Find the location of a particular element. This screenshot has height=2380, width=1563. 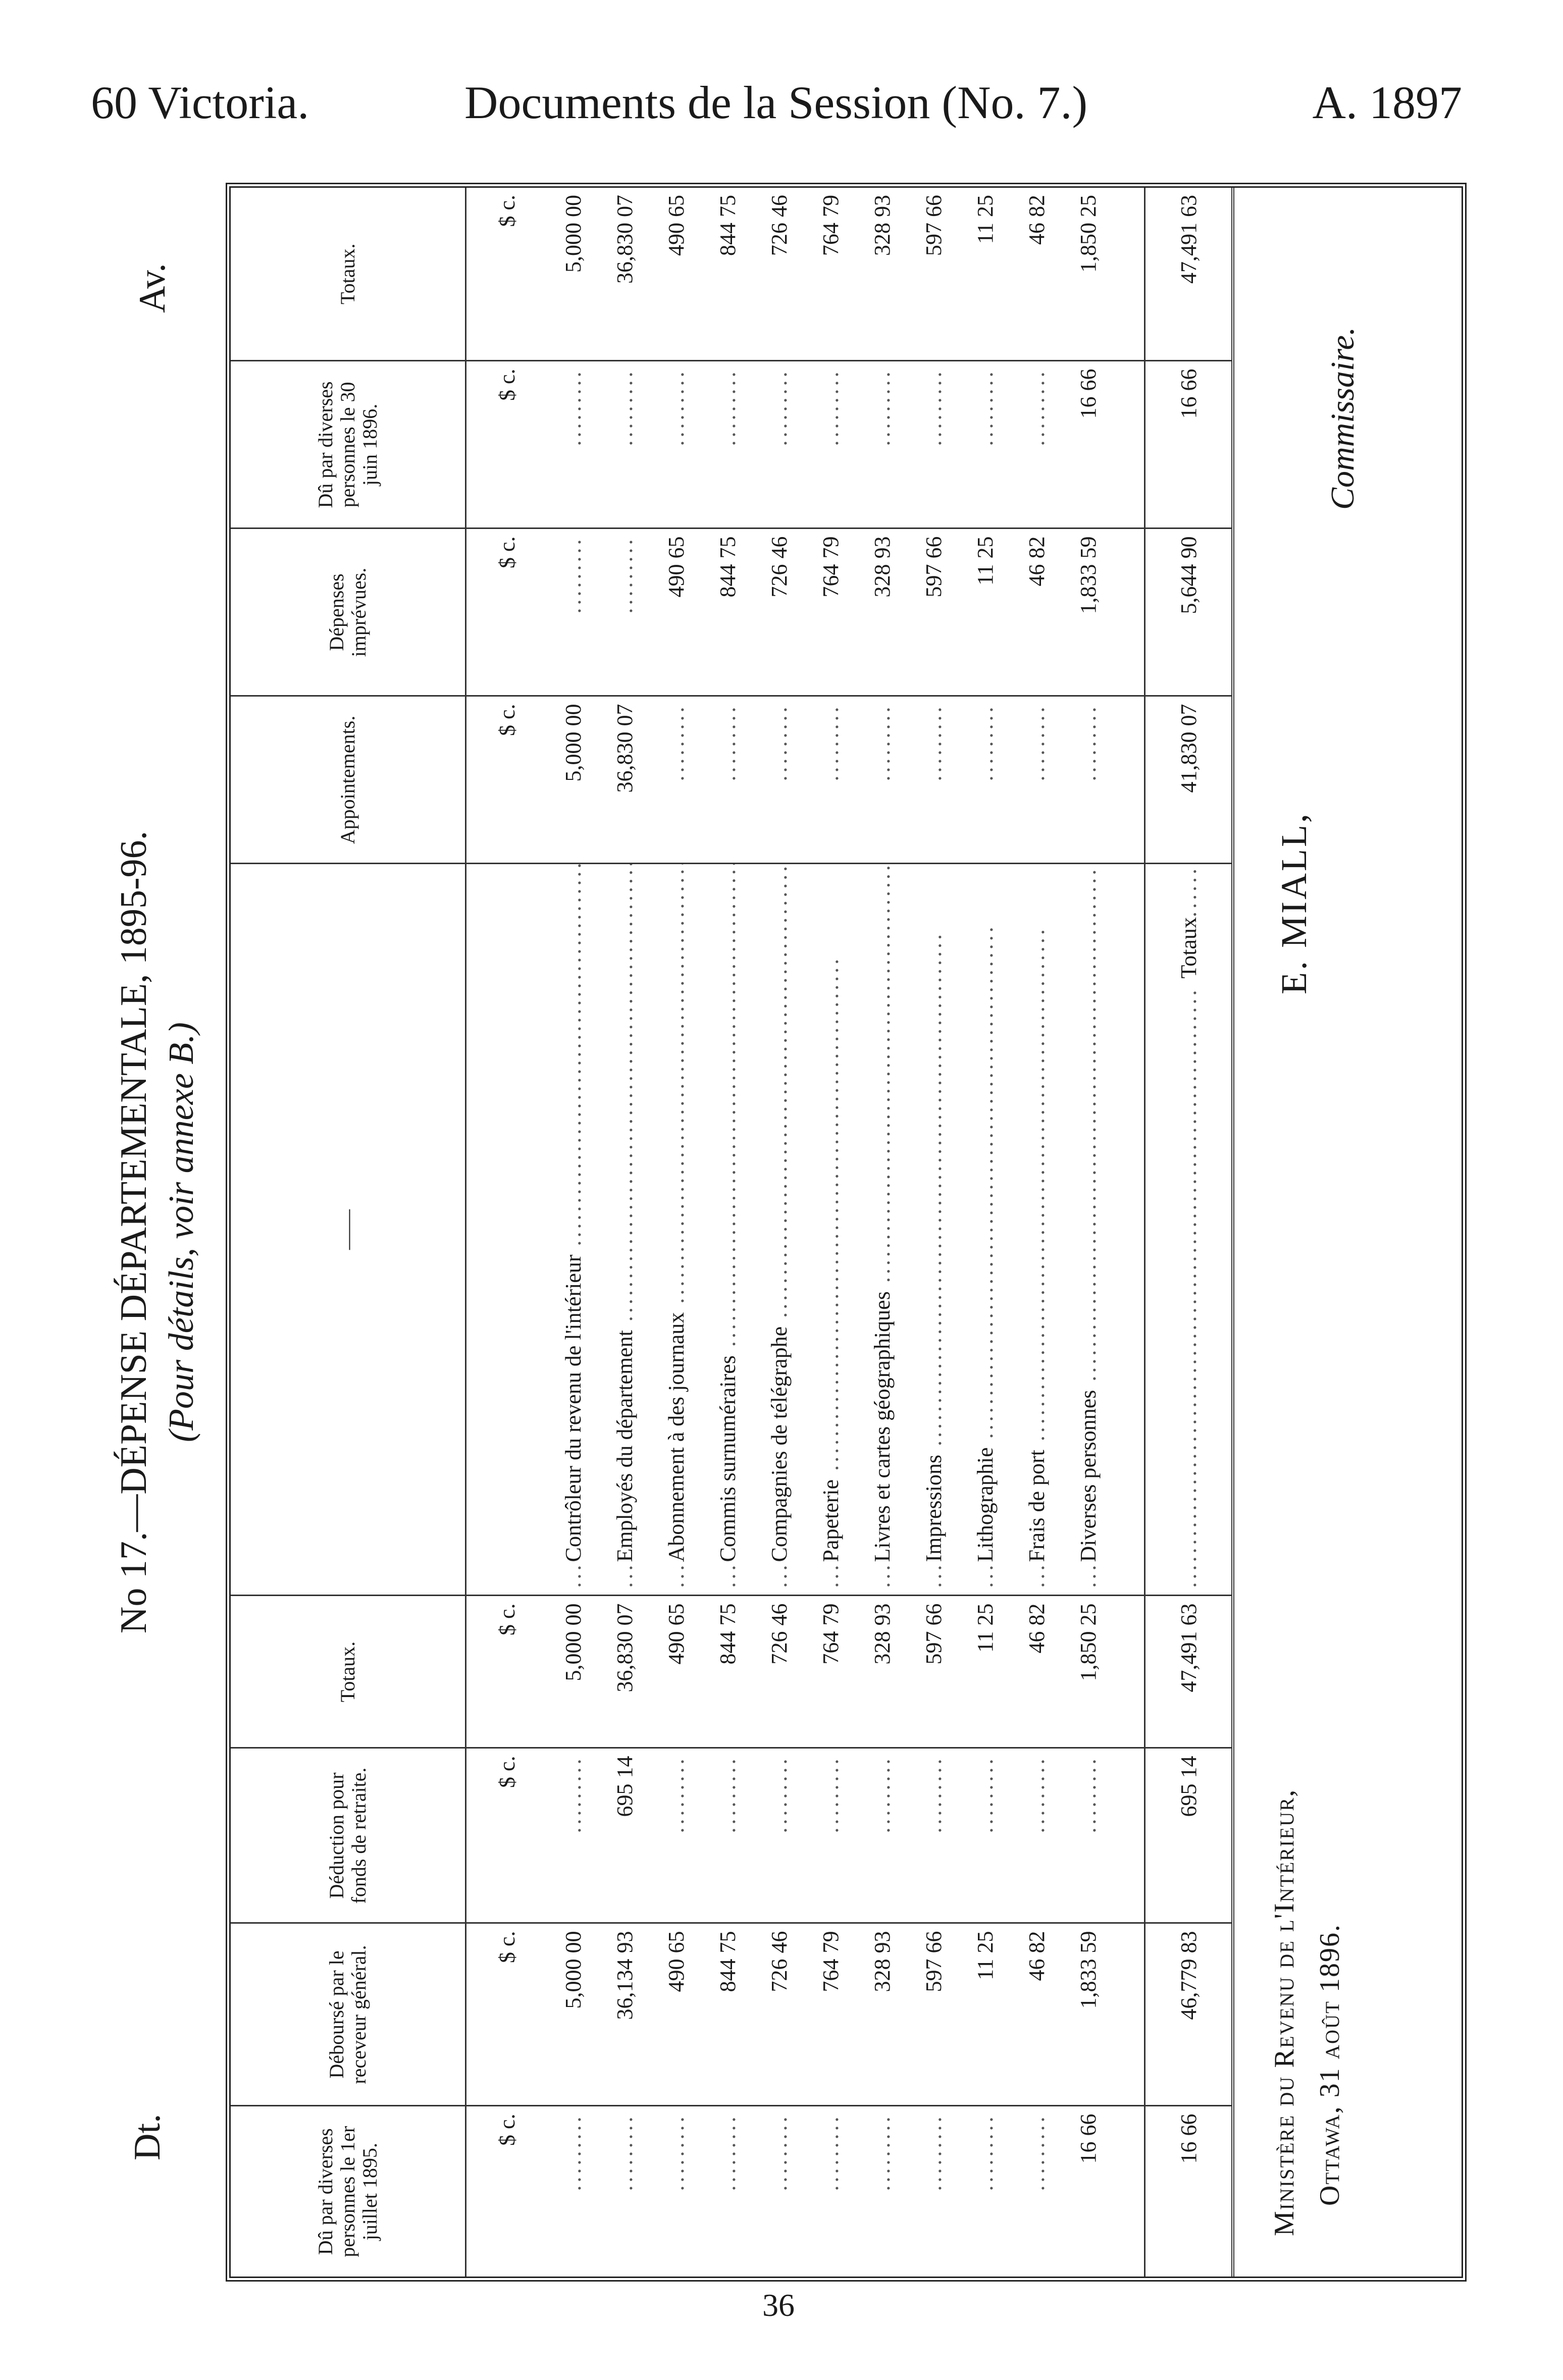

debit-label: Dt. is located at coordinates (147, 2137).